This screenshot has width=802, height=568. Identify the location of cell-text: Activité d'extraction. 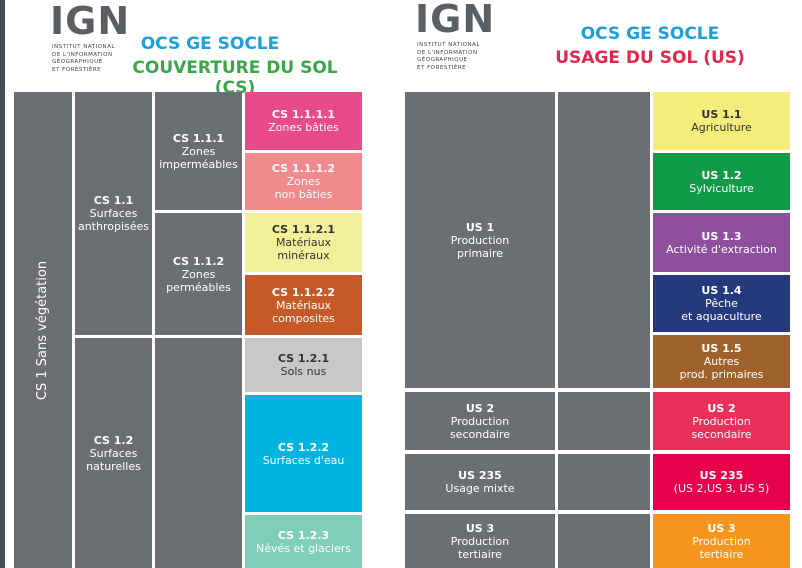
(721, 249).